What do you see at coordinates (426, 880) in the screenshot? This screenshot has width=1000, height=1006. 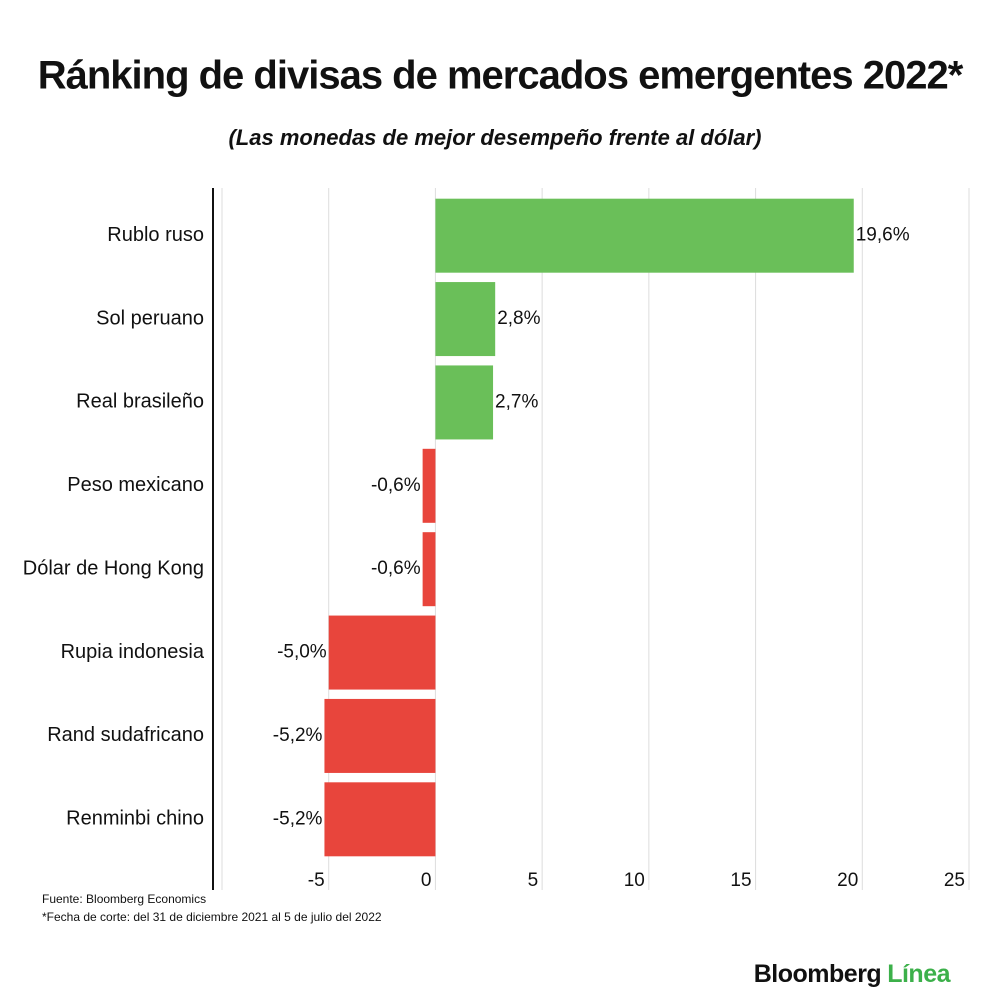 I see `x-tick-label: 0` at bounding box center [426, 880].